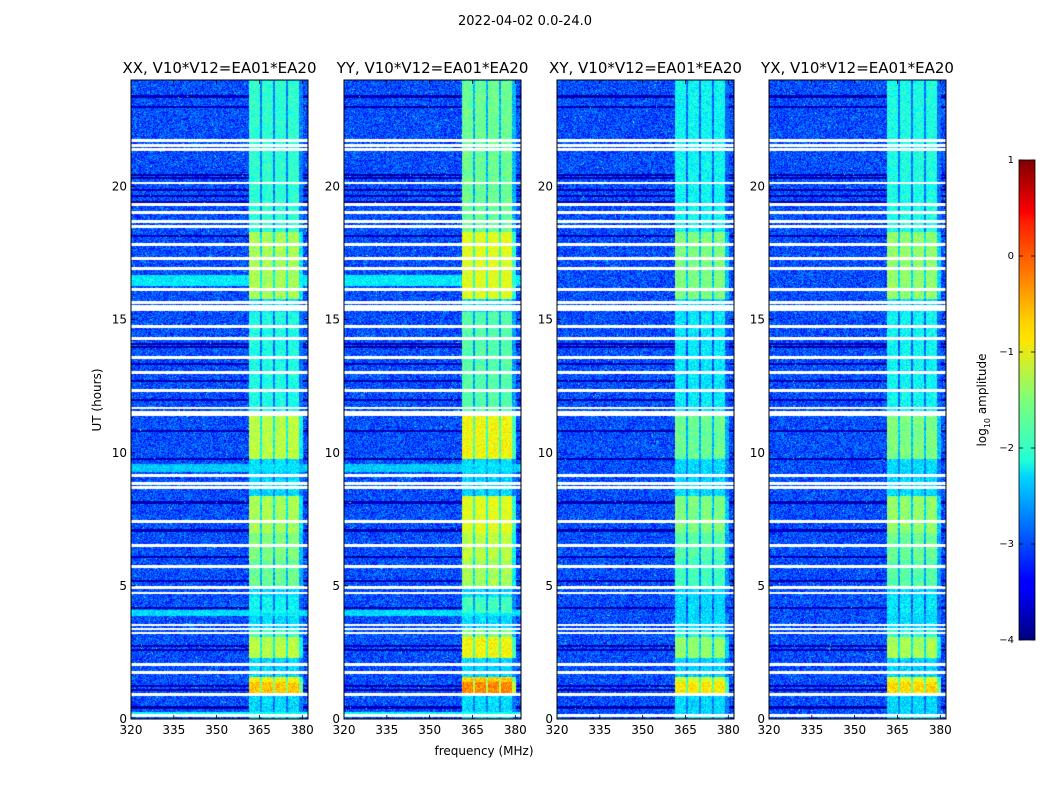 The width and height of the screenshot is (1050, 800). What do you see at coordinates (645, 68) in the screenshot?
I see `panel-title: XY, V10*V12=EA01*EA20` at bounding box center [645, 68].